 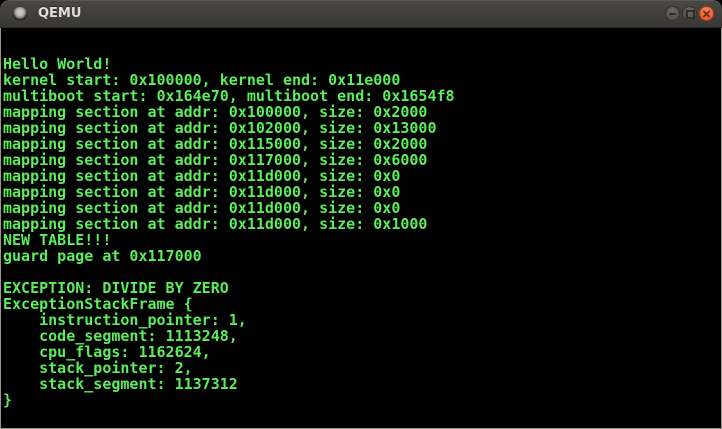 I want to click on titlebar: QEMU, so click(x=361, y=14).